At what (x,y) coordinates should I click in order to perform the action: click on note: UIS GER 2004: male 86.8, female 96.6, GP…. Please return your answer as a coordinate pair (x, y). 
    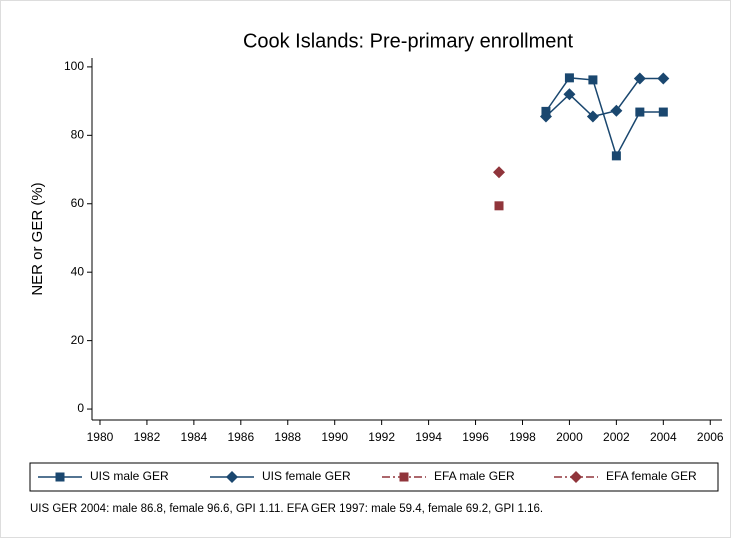
    Looking at the image, I should click on (286, 509).